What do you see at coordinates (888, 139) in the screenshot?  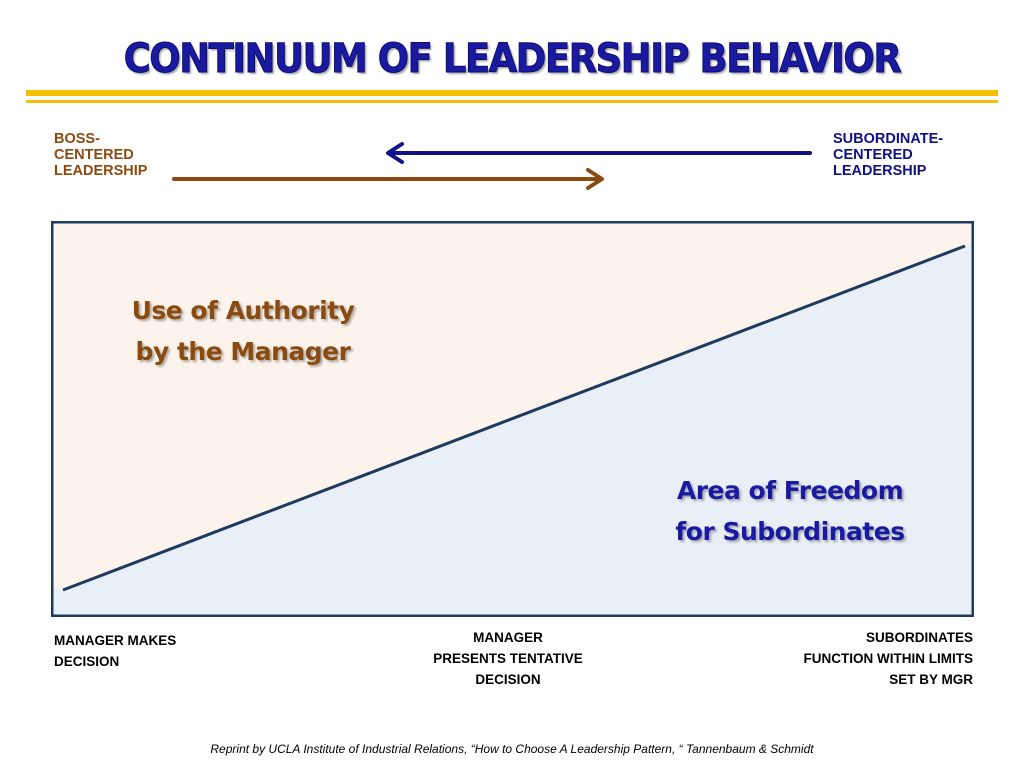 I see `subordinate-label-line-1: SUBORDINATE-` at bounding box center [888, 139].